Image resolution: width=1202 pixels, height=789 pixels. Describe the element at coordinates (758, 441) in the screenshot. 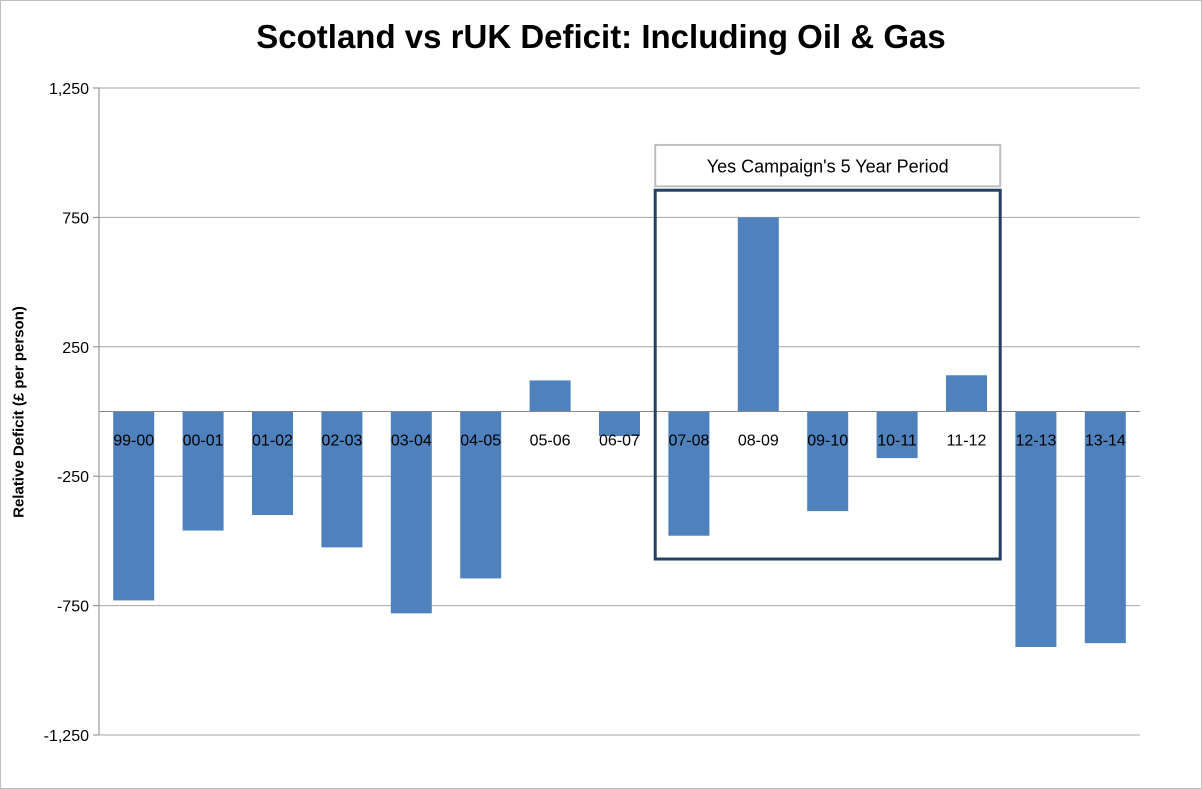

I see `x-tick-label: 08-09` at that location.